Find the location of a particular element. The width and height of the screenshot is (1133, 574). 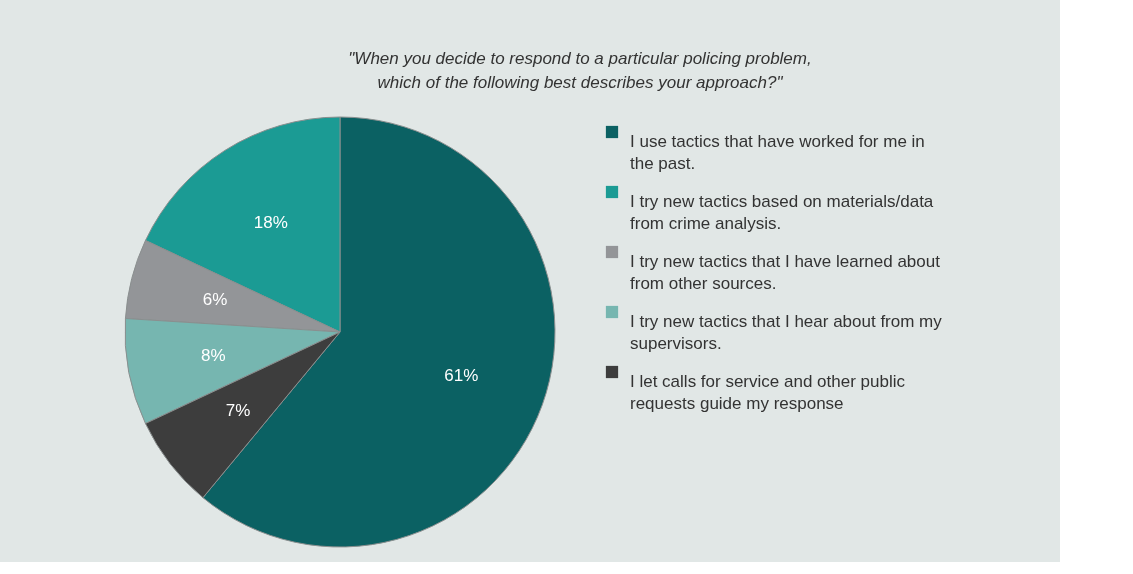

chart-title: "When you decide to respond to a particular policing problem, which of the following best describes your approach?" is located at coordinates (580, 70).